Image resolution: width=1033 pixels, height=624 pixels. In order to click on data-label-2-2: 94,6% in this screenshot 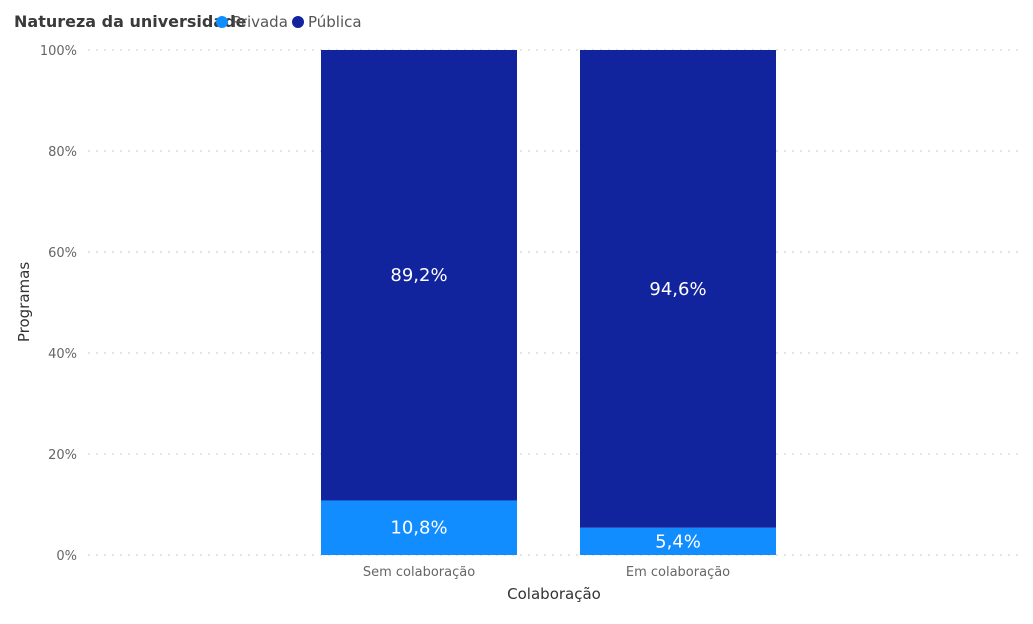, I will do `click(677, 289)`.